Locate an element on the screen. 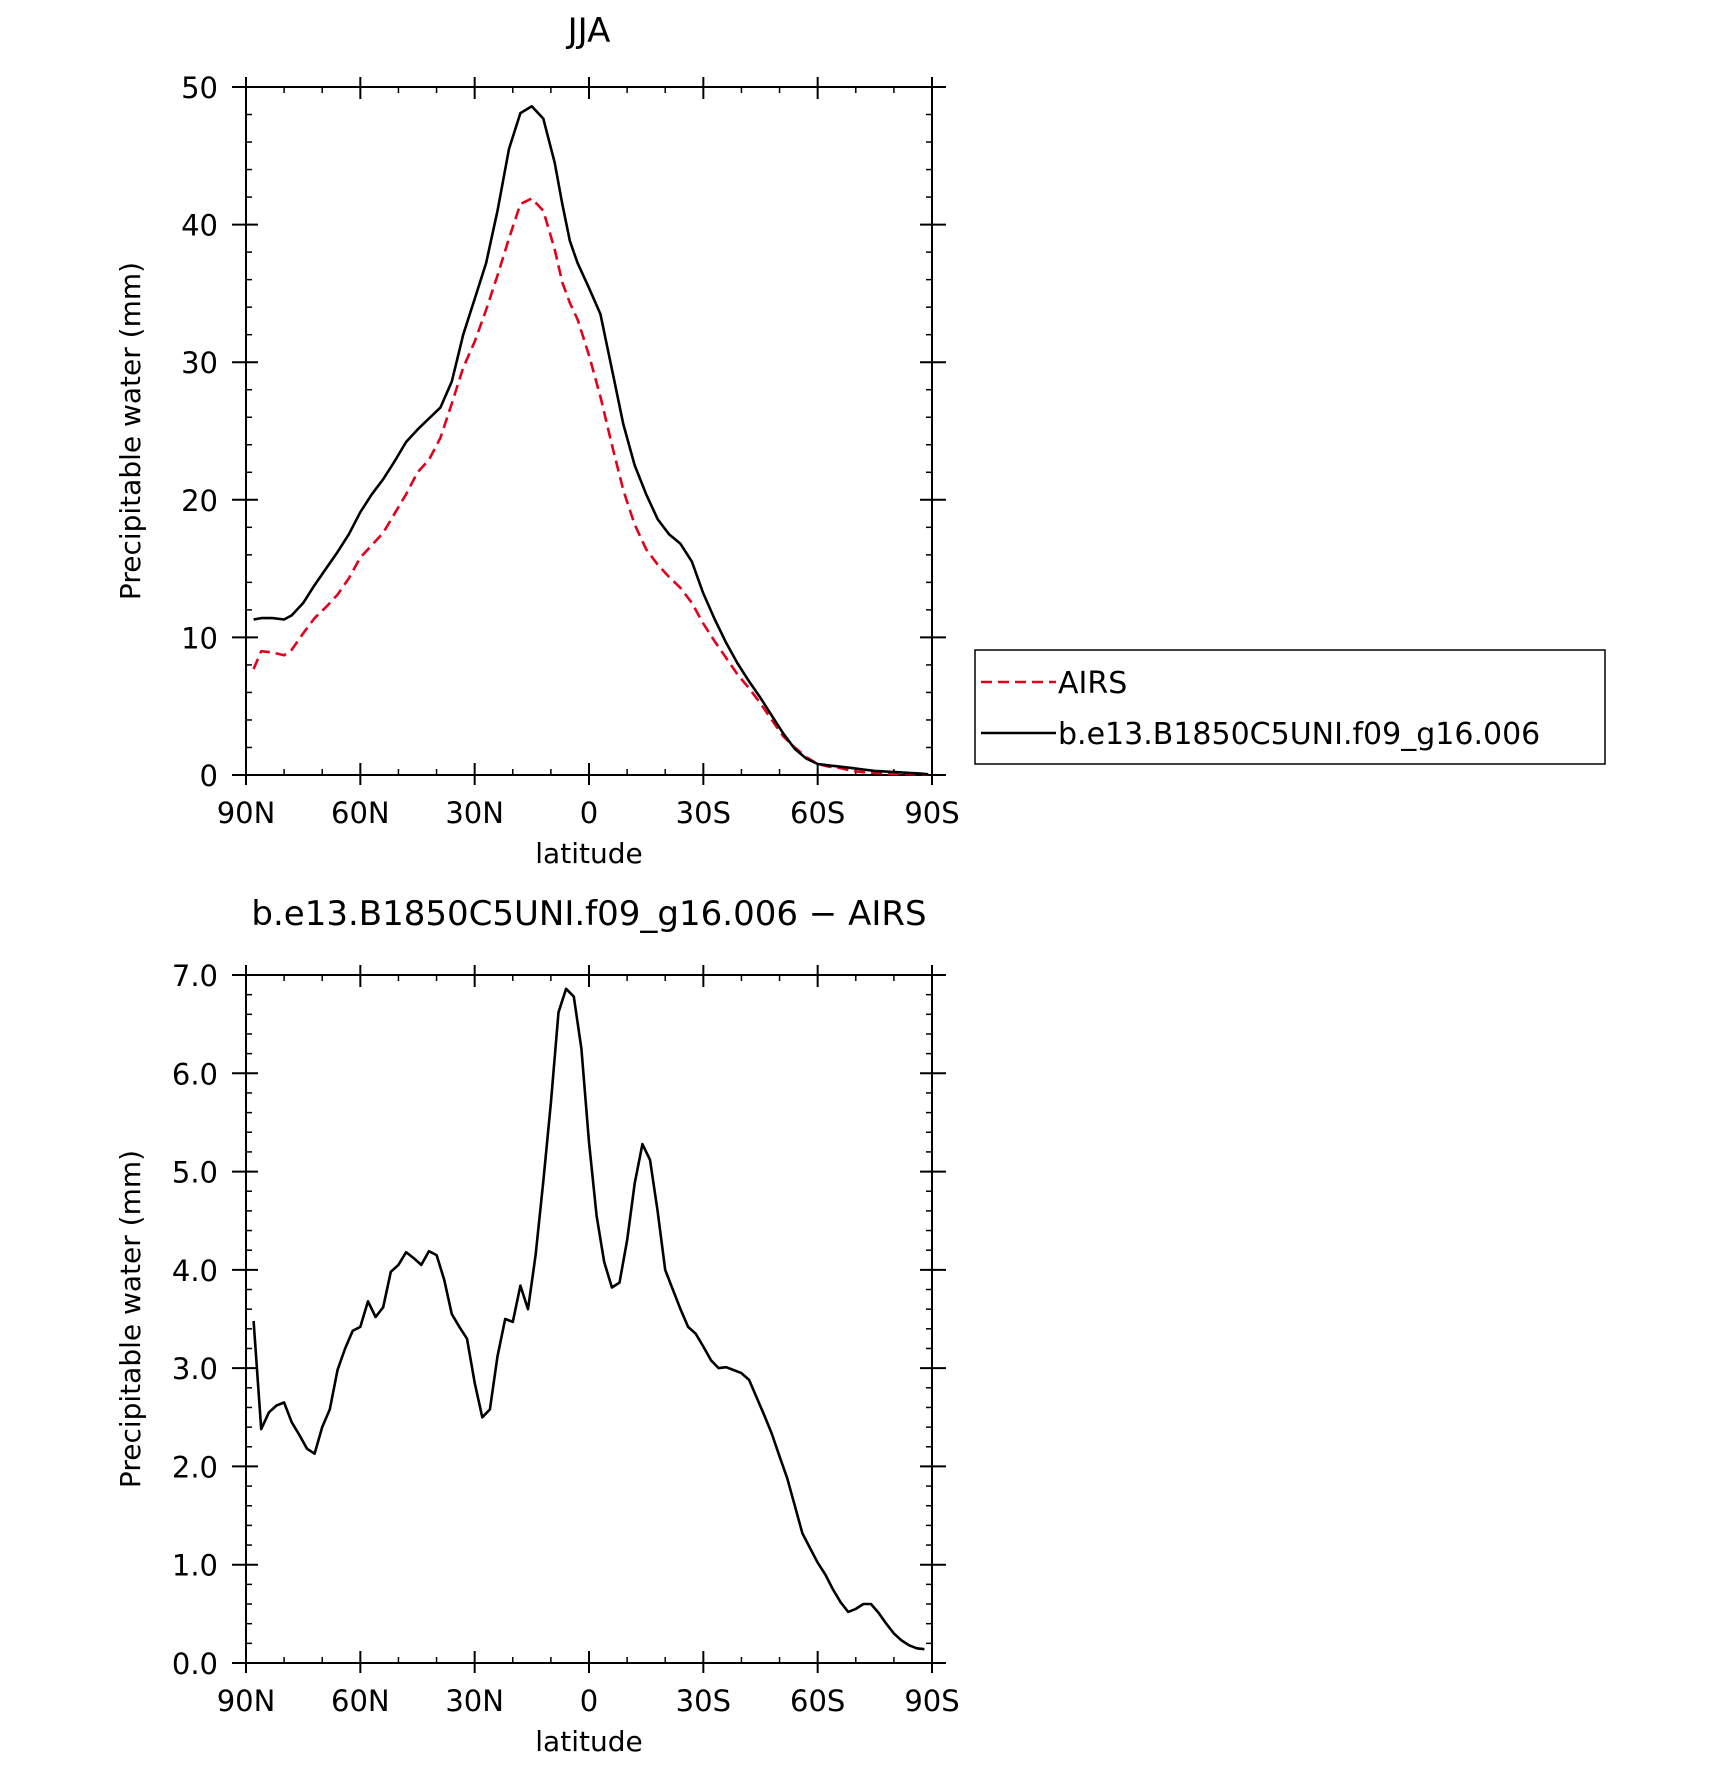 The width and height of the screenshot is (1710, 1777). y-tick-label: 5.0 is located at coordinates (195, 1173).